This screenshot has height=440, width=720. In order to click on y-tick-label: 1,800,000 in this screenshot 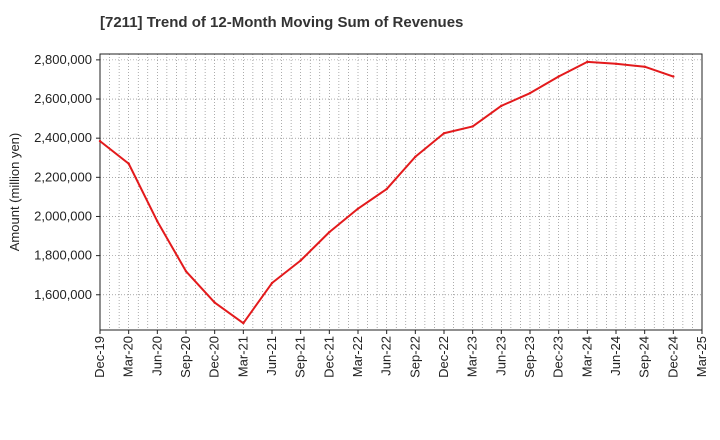, I will do `click(63, 255)`.